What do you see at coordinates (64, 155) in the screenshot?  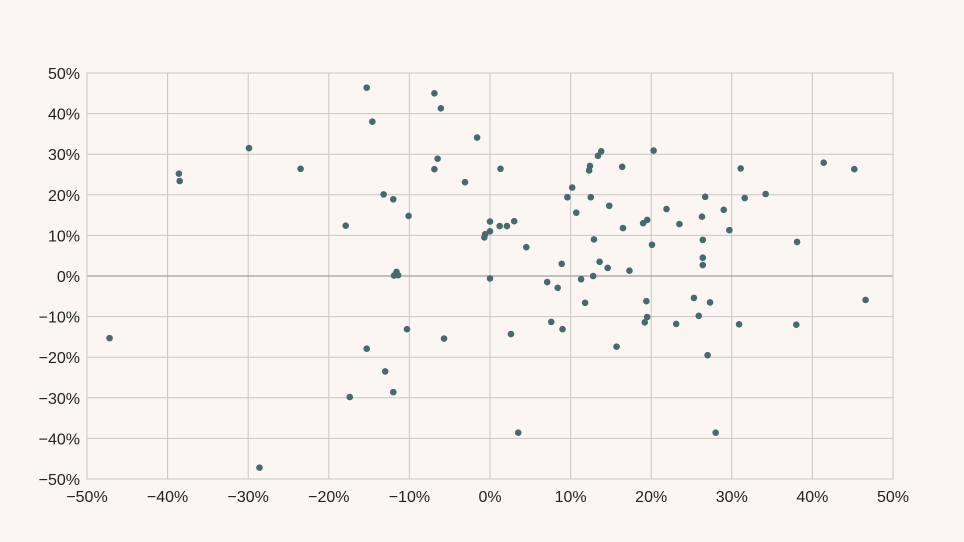 I see `y-tick-label: 30%` at bounding box center [64, 155].